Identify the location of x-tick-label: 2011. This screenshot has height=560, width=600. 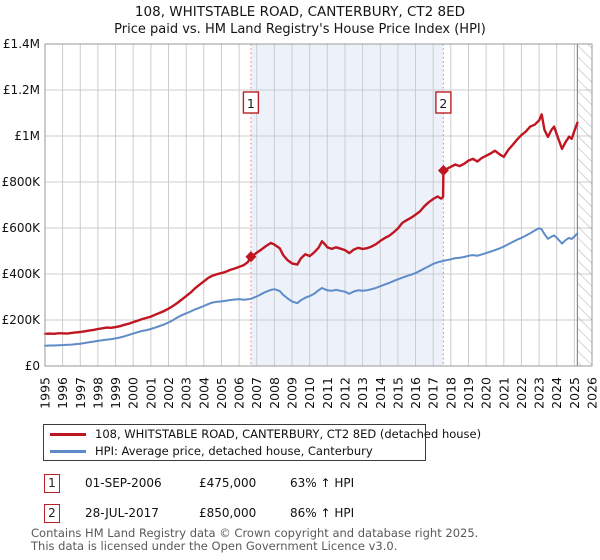
(327, 393).